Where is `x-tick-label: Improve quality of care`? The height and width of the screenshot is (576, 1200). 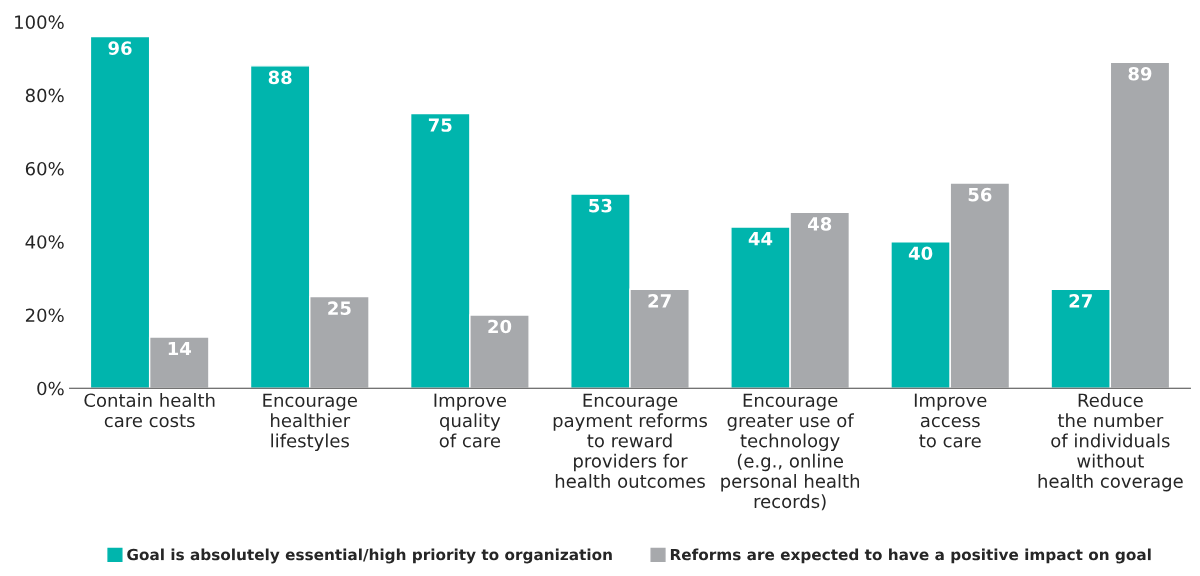 x-tick-label: Improve quality of care is located at coordinates (470, 420).